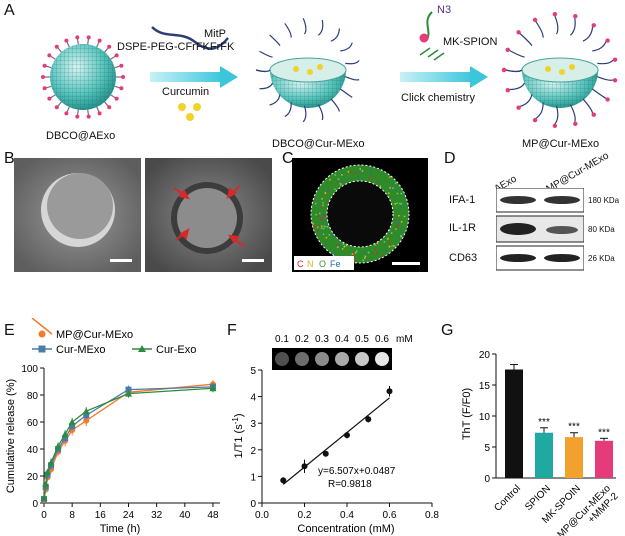  I want to click on e-xlabel: Time (h), so click(120, 529).